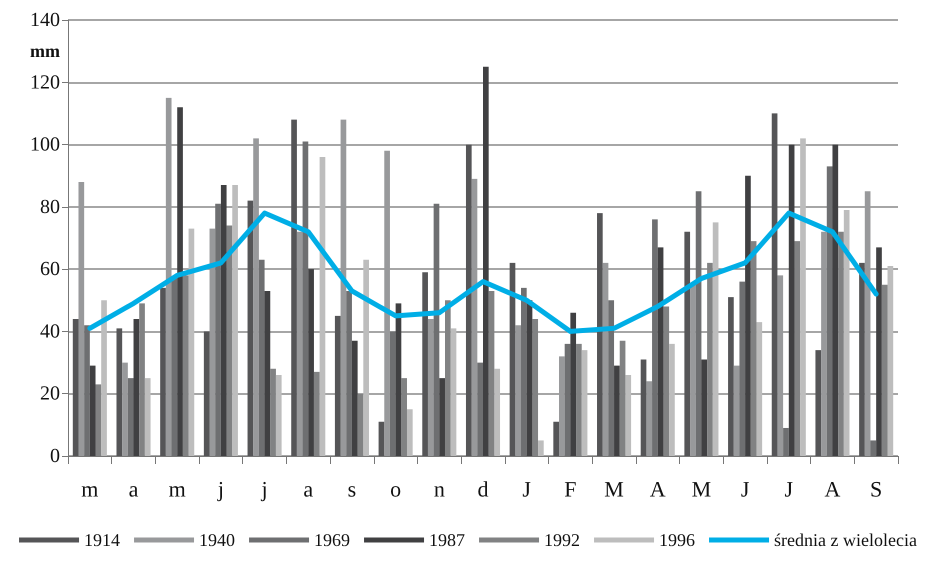 The image size is (936, 564). What do you see at coordinates (396, 489) in the screenshot?
I see `x-tick-label: o` at bounding box center [396, 489].